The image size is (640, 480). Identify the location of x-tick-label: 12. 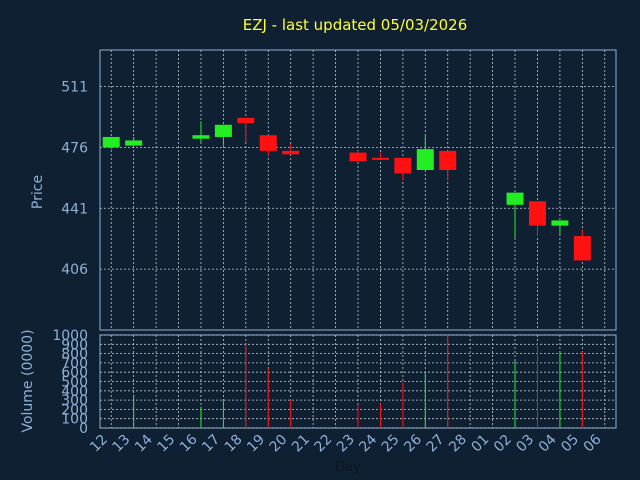
(99, 444).